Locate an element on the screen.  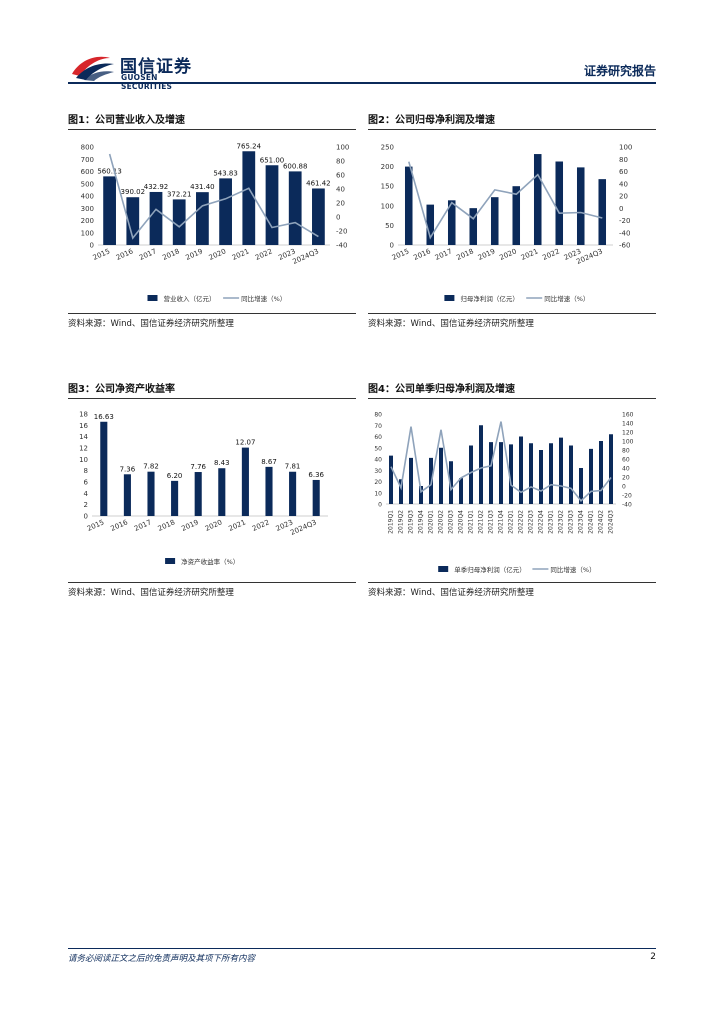
bar-2022 is located at coordinates (559, 203).